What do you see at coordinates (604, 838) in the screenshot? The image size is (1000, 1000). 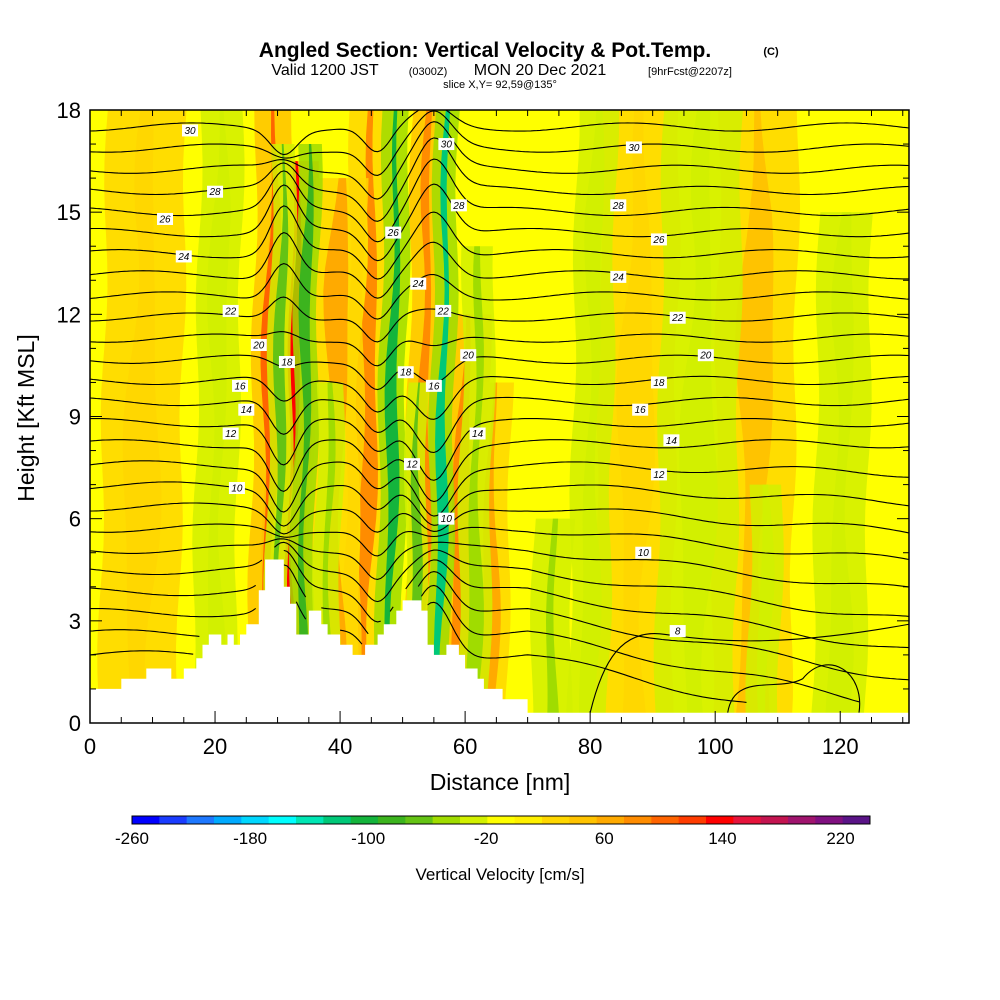 I see `colorbar-label-4: 60` at bounding box center [604, 838].